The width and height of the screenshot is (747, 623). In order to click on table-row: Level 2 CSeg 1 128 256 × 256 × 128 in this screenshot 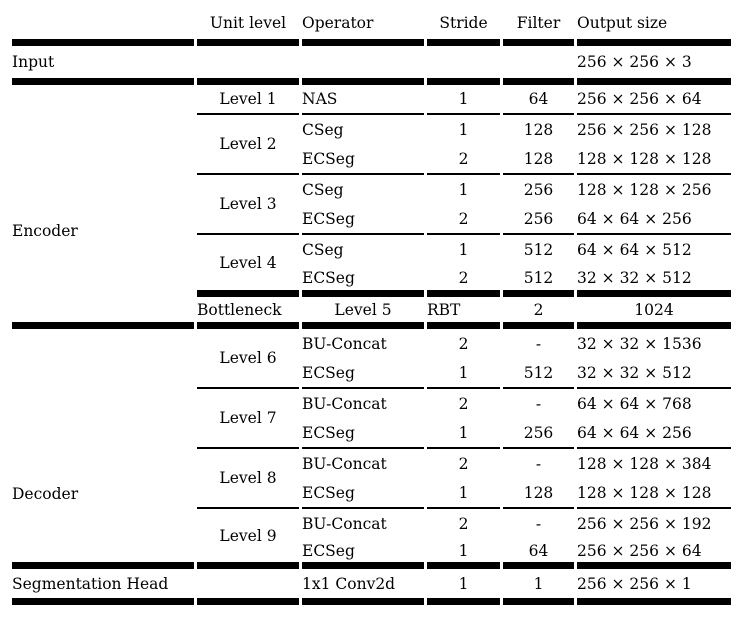, I will do `click(373, 145)`.